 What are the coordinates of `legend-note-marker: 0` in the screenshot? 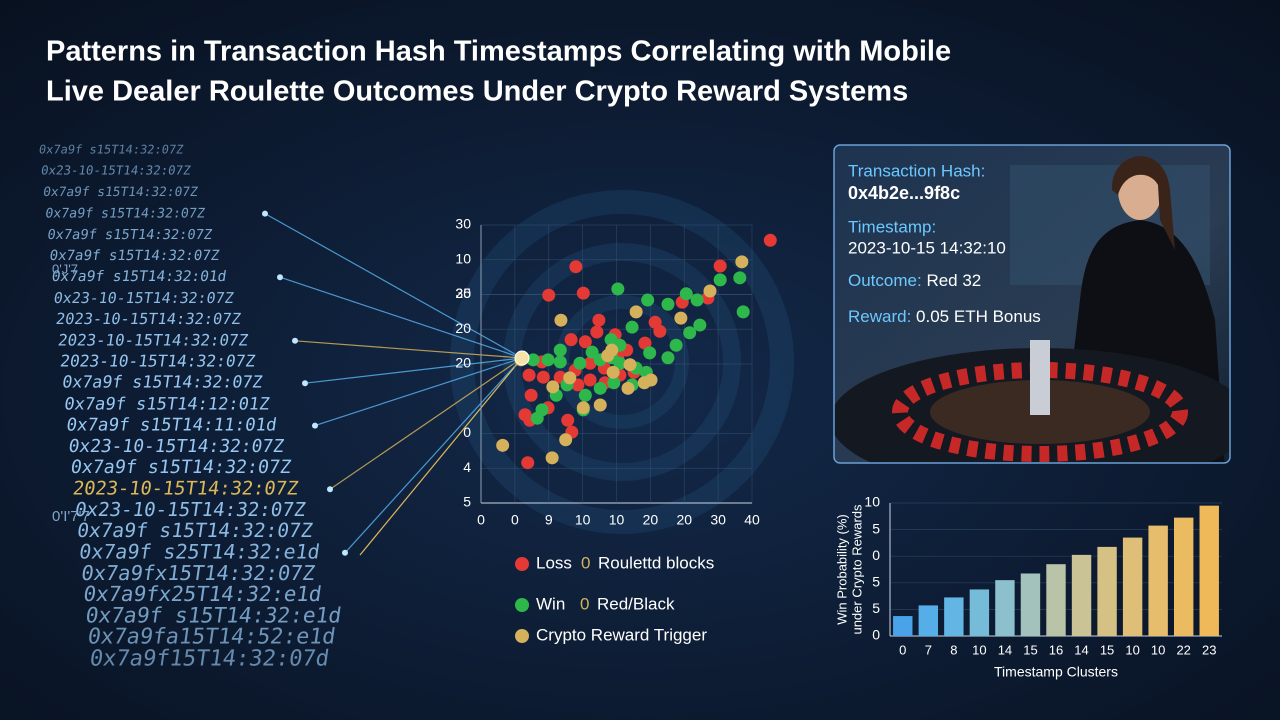 It's located at (584, 603).